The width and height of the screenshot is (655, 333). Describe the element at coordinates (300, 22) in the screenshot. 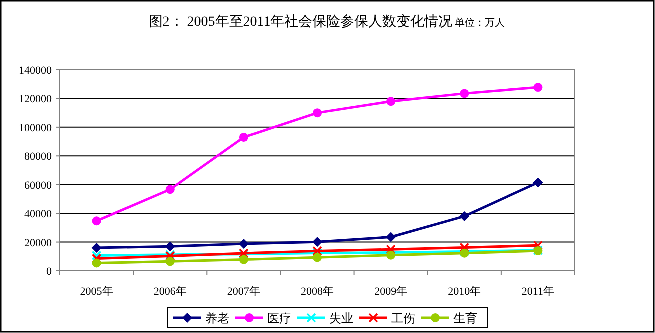

I see `chart-title: 图2： 2005年至2011年社会保险参保人数变化情况` at that location.